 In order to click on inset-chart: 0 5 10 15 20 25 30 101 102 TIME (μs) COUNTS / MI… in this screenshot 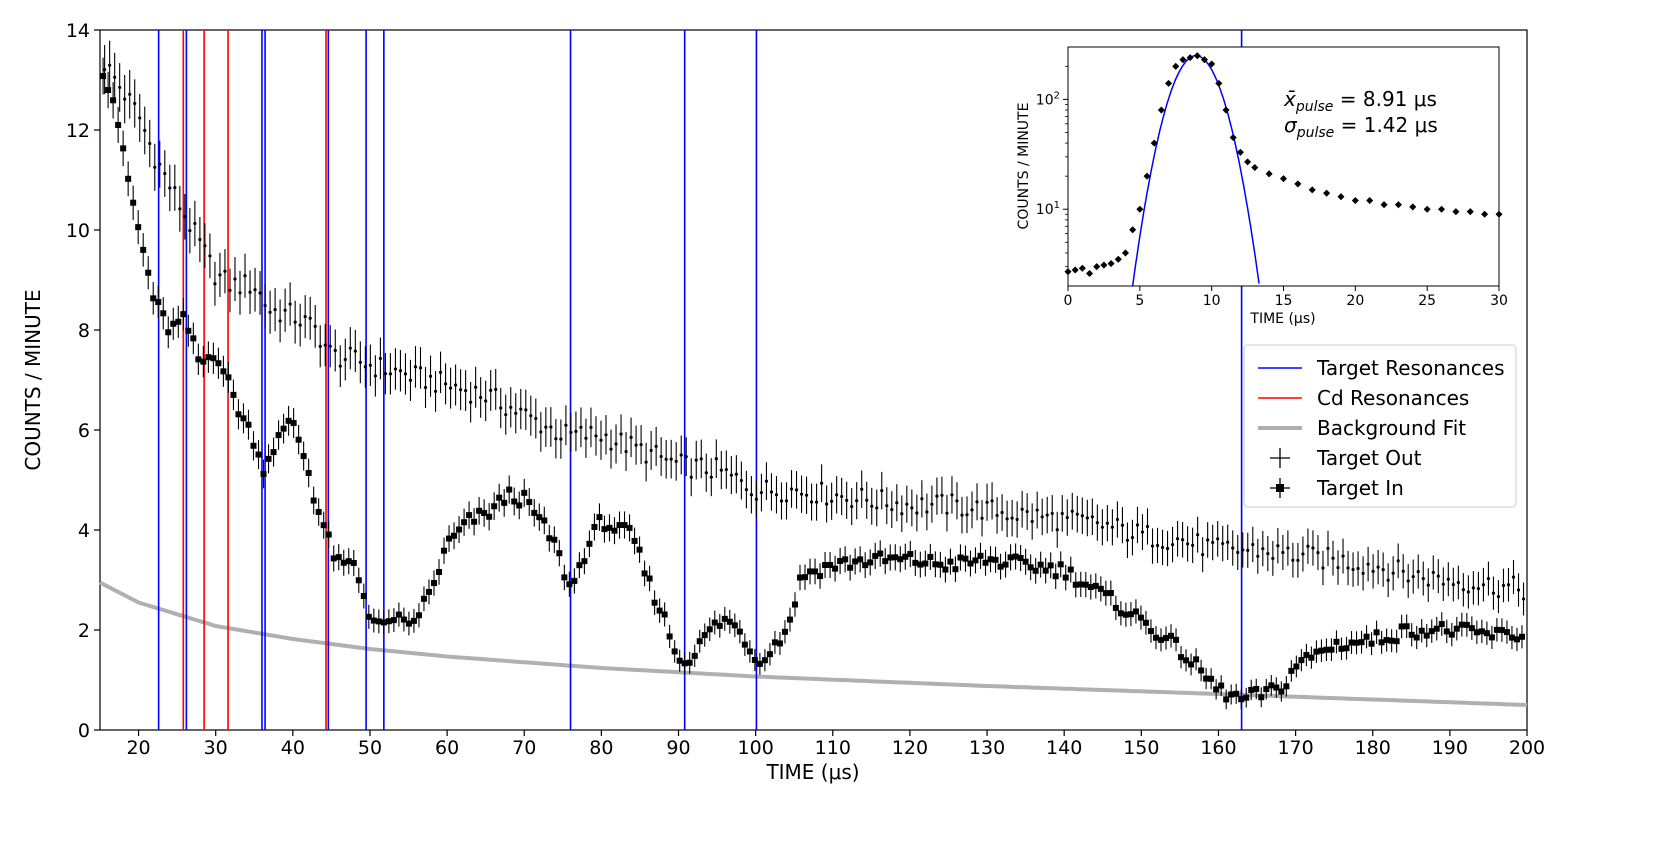, I will do `click(1262, 186)`.